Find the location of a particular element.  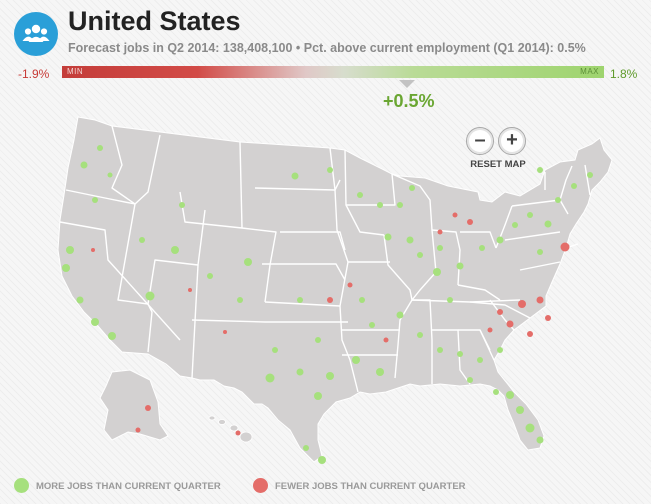

legend-more-dot-icon is located at coordinates (21, 485).